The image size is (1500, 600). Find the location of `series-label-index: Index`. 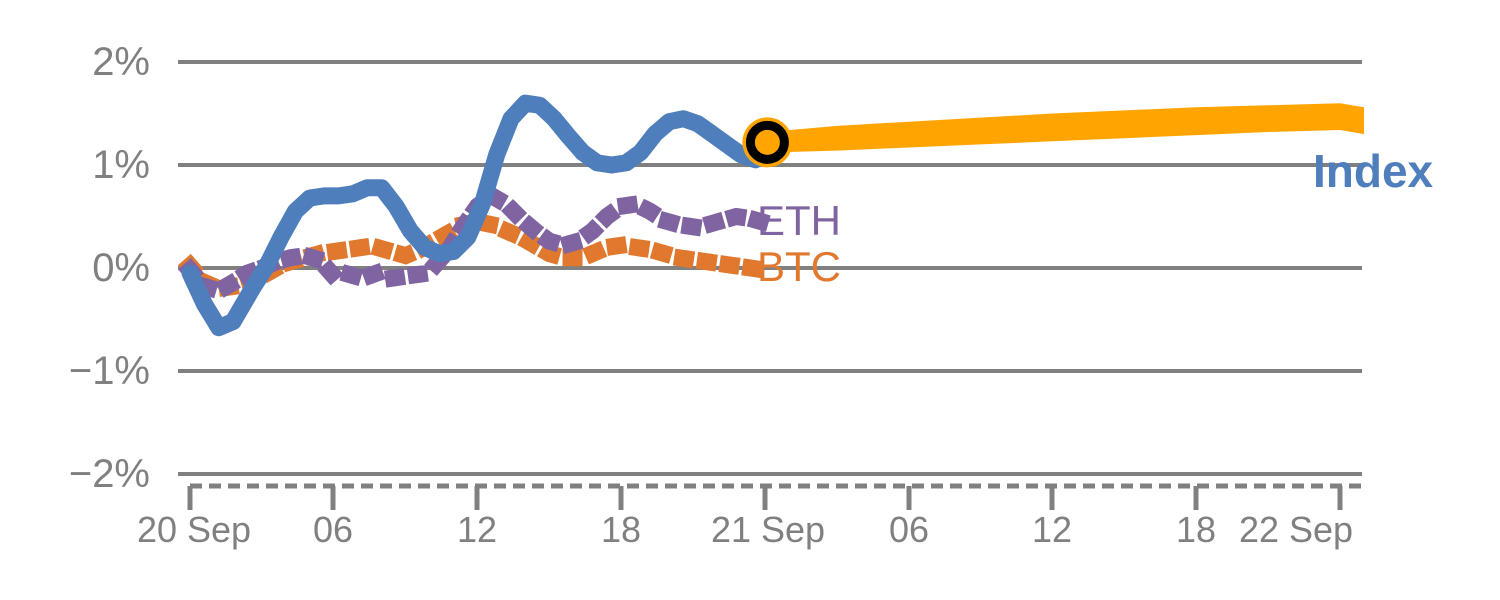

series-label-index: Index is located at coordinates (1373, 171).